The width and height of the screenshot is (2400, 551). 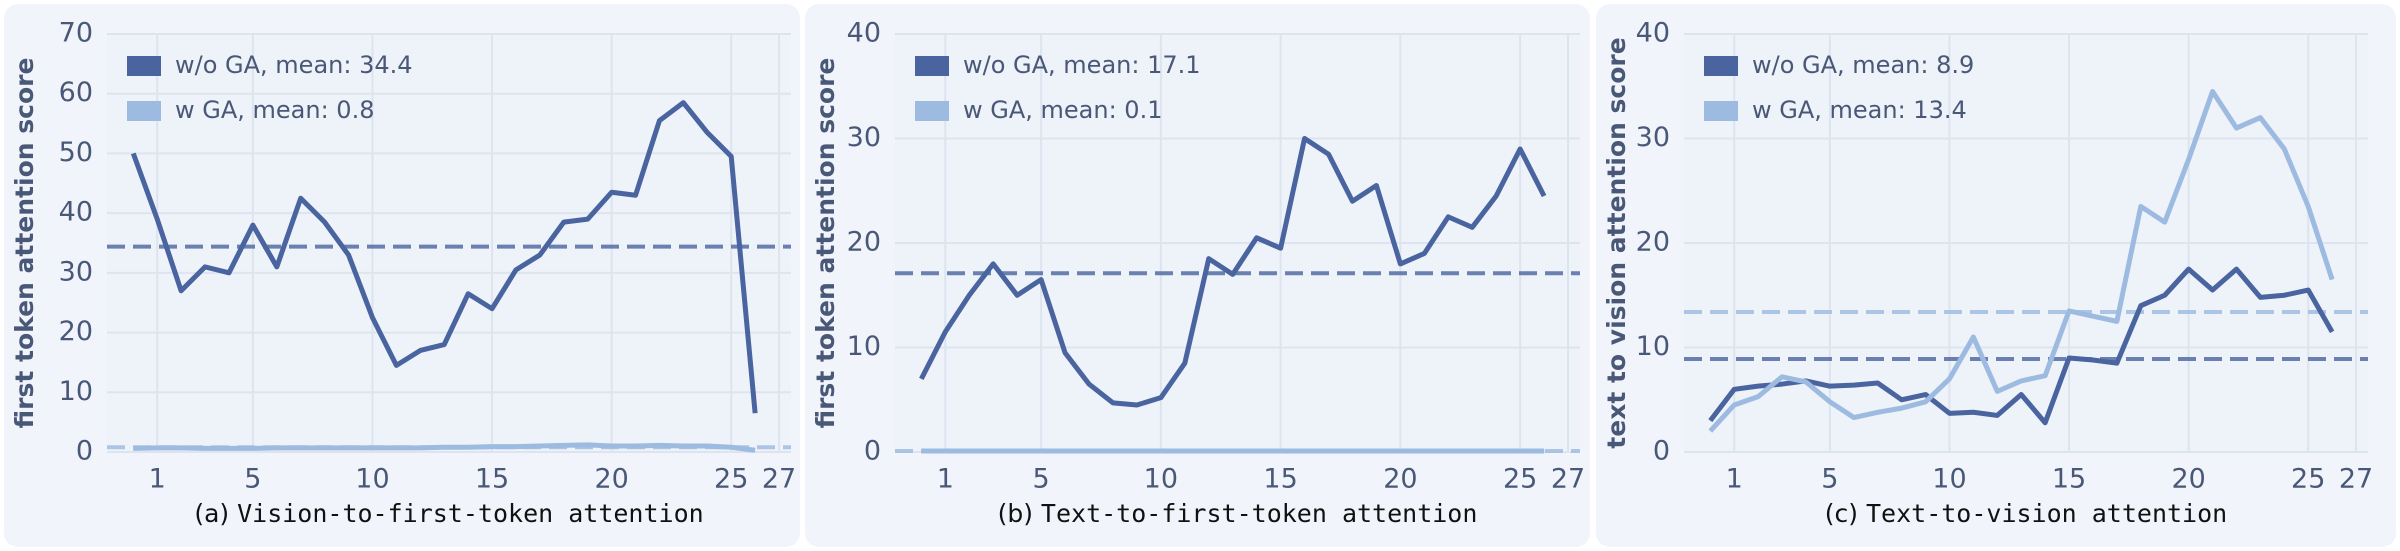 I want to click on caption-label: (a), so click(x=211, y=513).